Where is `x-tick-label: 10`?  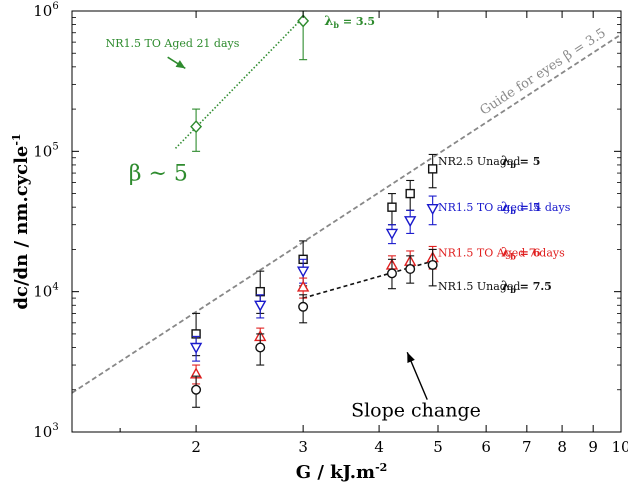
x-tick-label: 10 is located at coordinates (619, 447).